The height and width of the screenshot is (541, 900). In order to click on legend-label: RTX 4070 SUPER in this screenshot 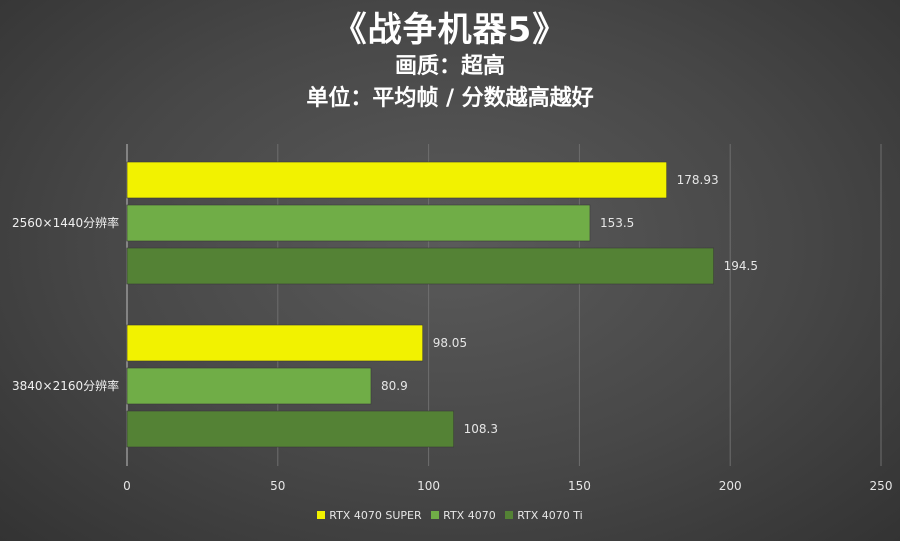, I will do `click(375, 515)`.